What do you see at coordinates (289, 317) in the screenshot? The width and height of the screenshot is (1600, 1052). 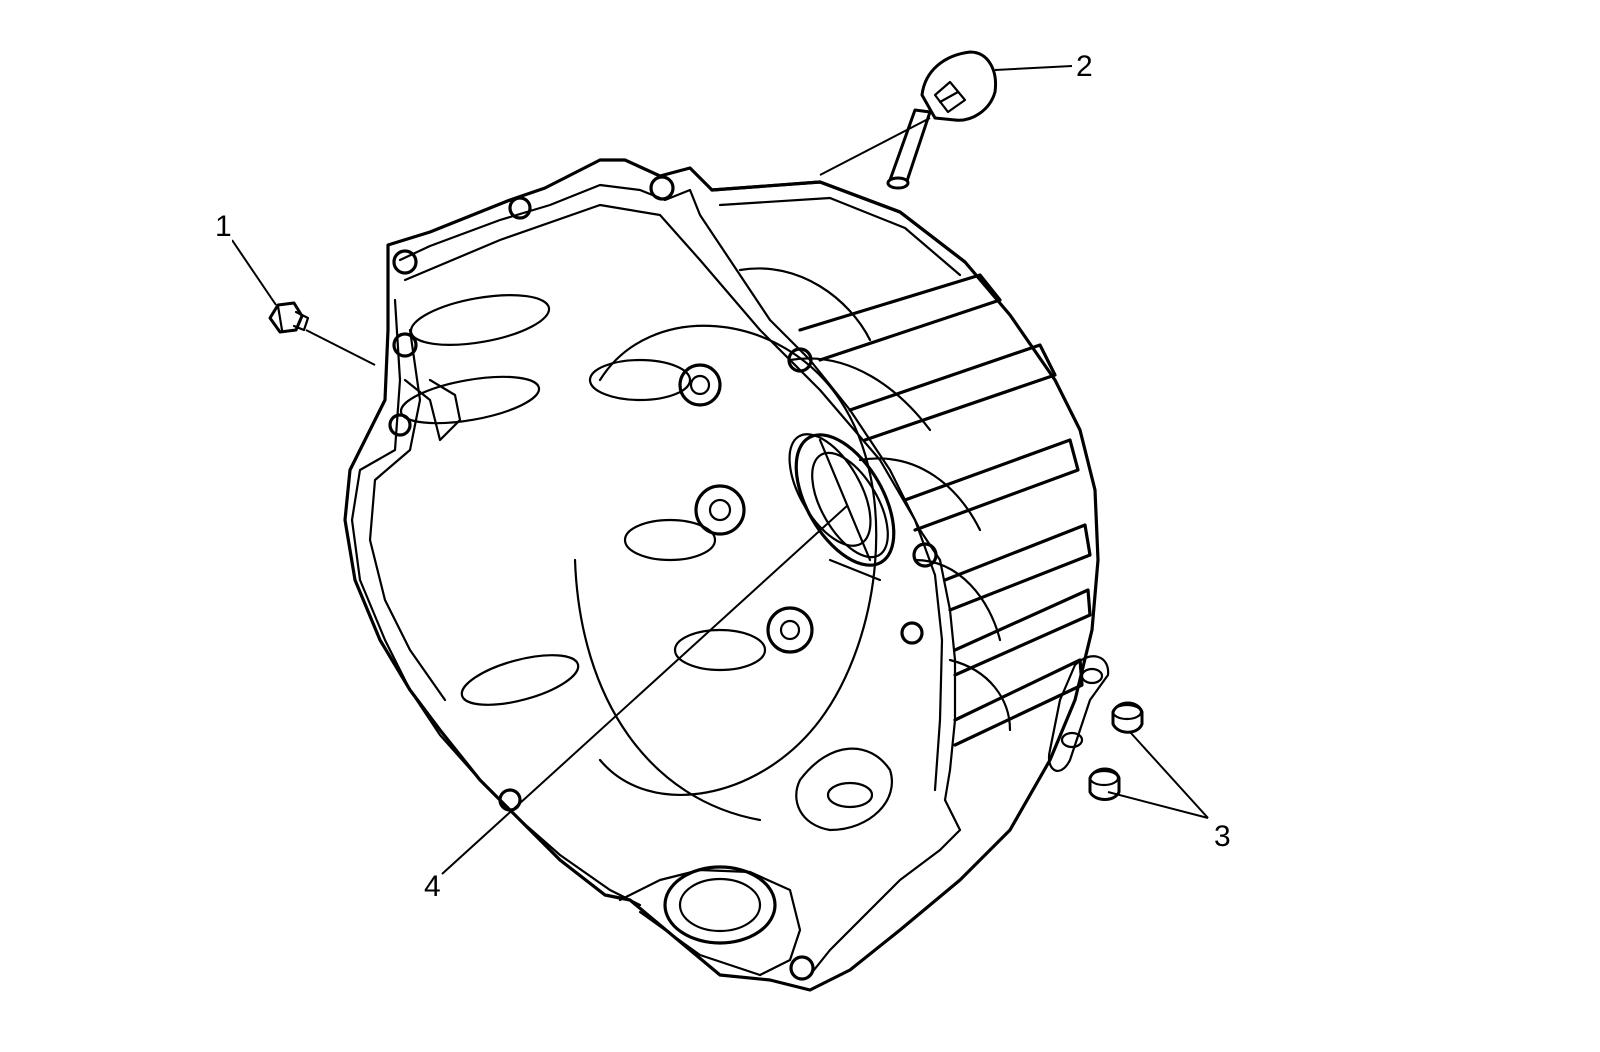 I see `drain-plug-part` at bounding box center [289, 317].